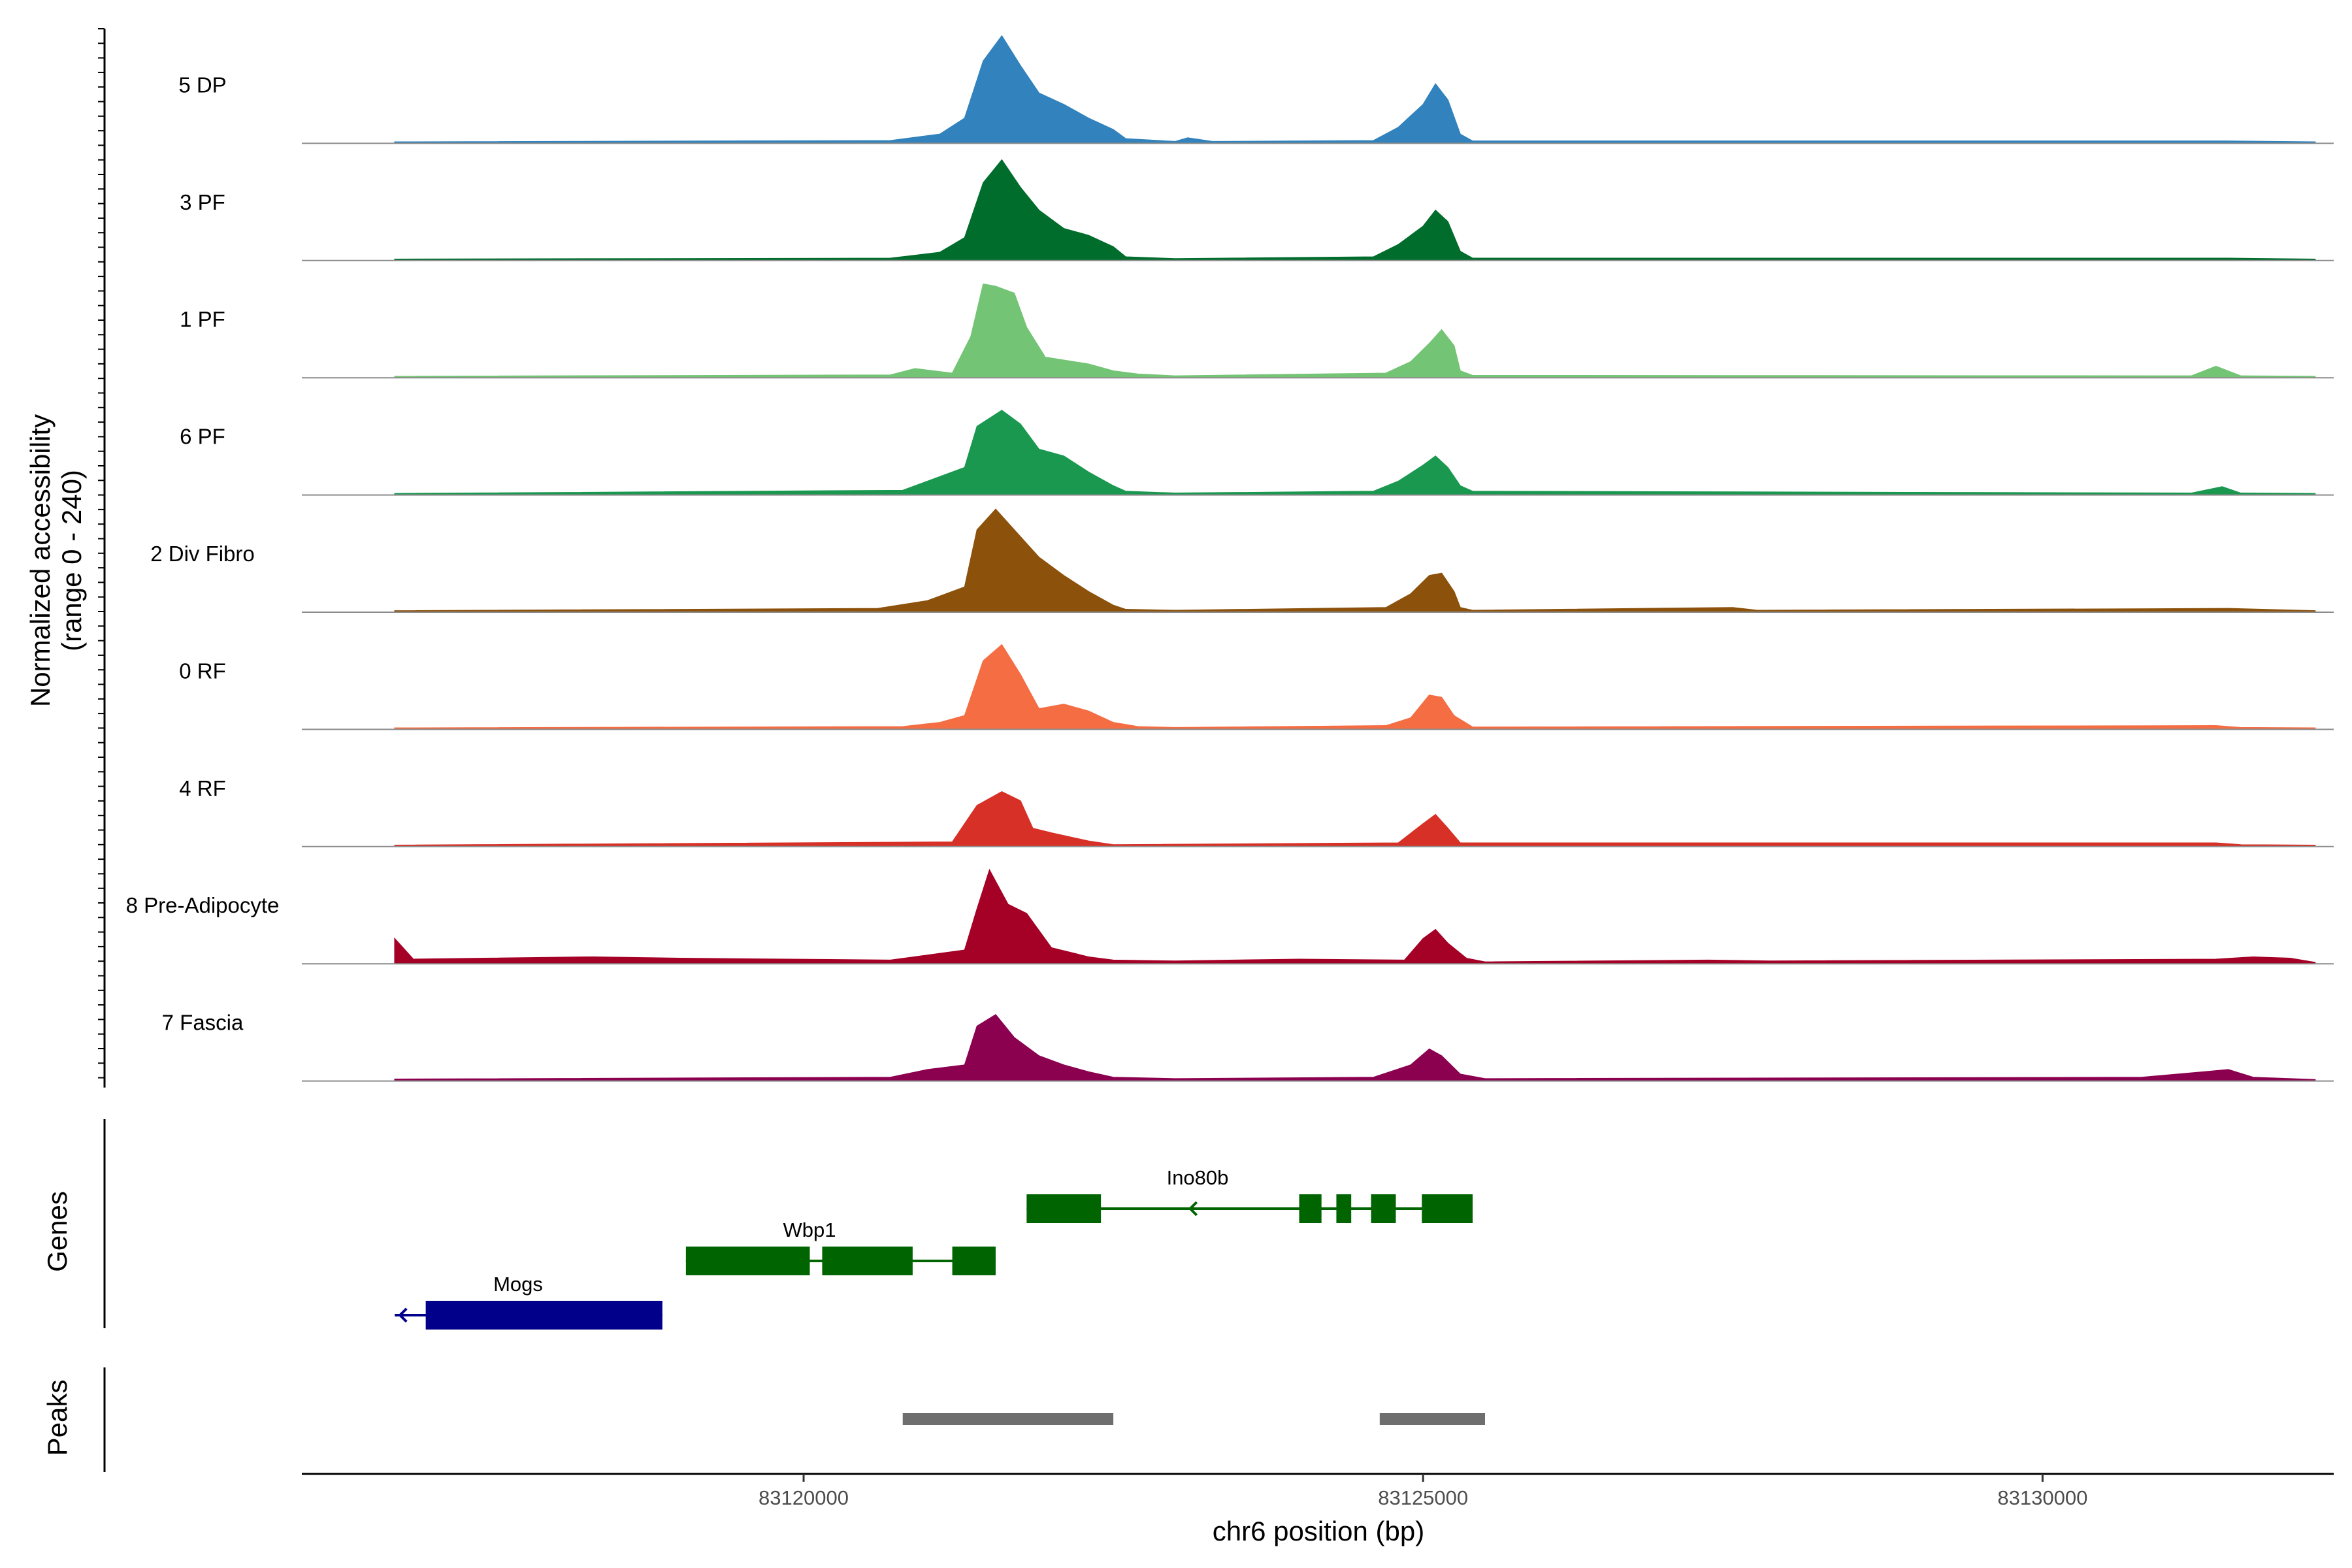  Describe the element at coordinates (57, 1231) in the screenshot. I see `genes-panel-label: Genes` at that location.